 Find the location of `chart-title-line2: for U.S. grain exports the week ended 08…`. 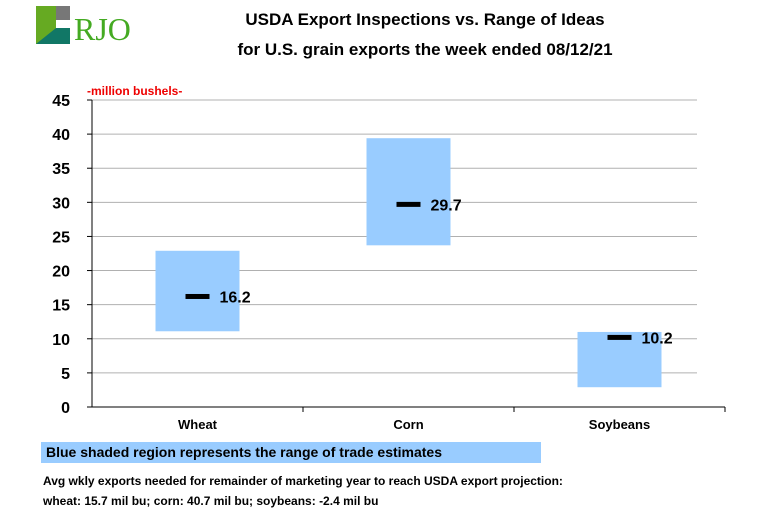

chart-title-line2: for U.S. grain exports the week ended 08… is located at coordinates (425, 49).